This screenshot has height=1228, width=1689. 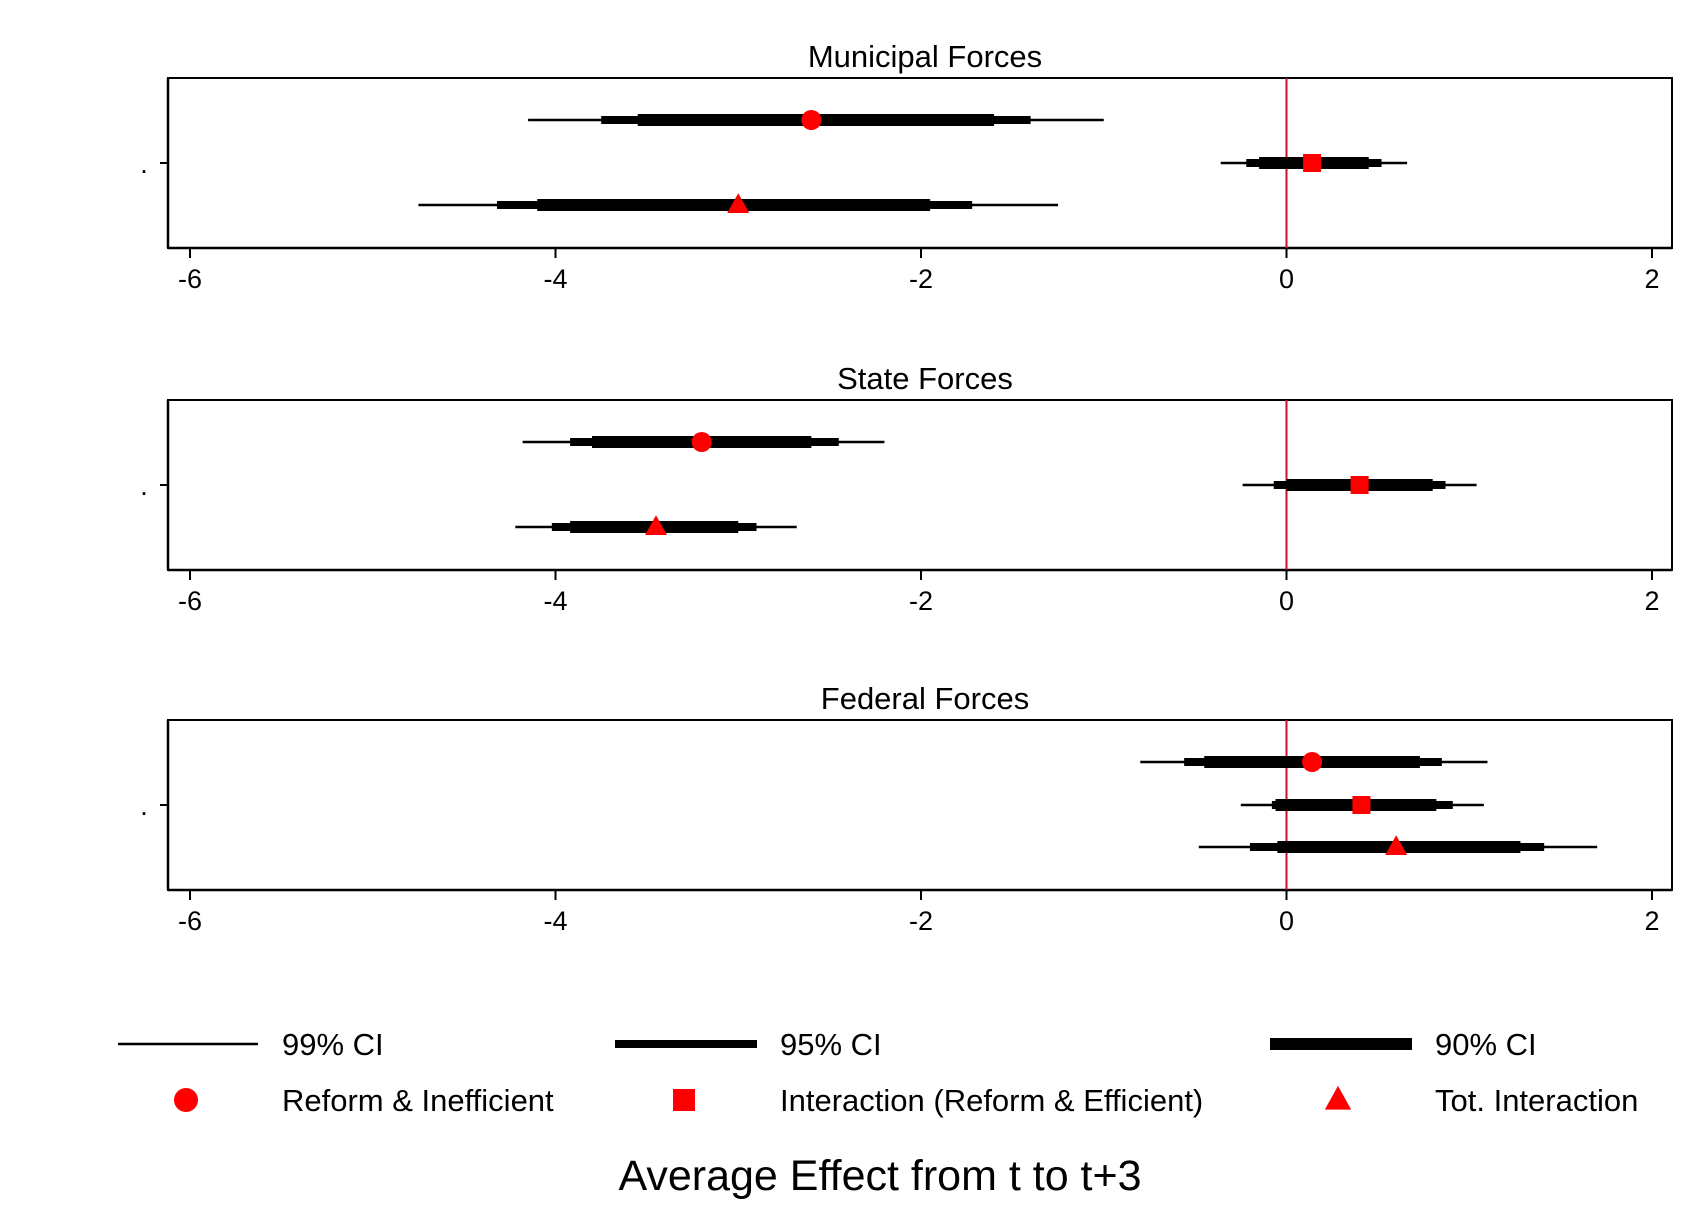 I want to click on legend-label: Interaction (Reform & Efficient), so click(x=991, y=1100).